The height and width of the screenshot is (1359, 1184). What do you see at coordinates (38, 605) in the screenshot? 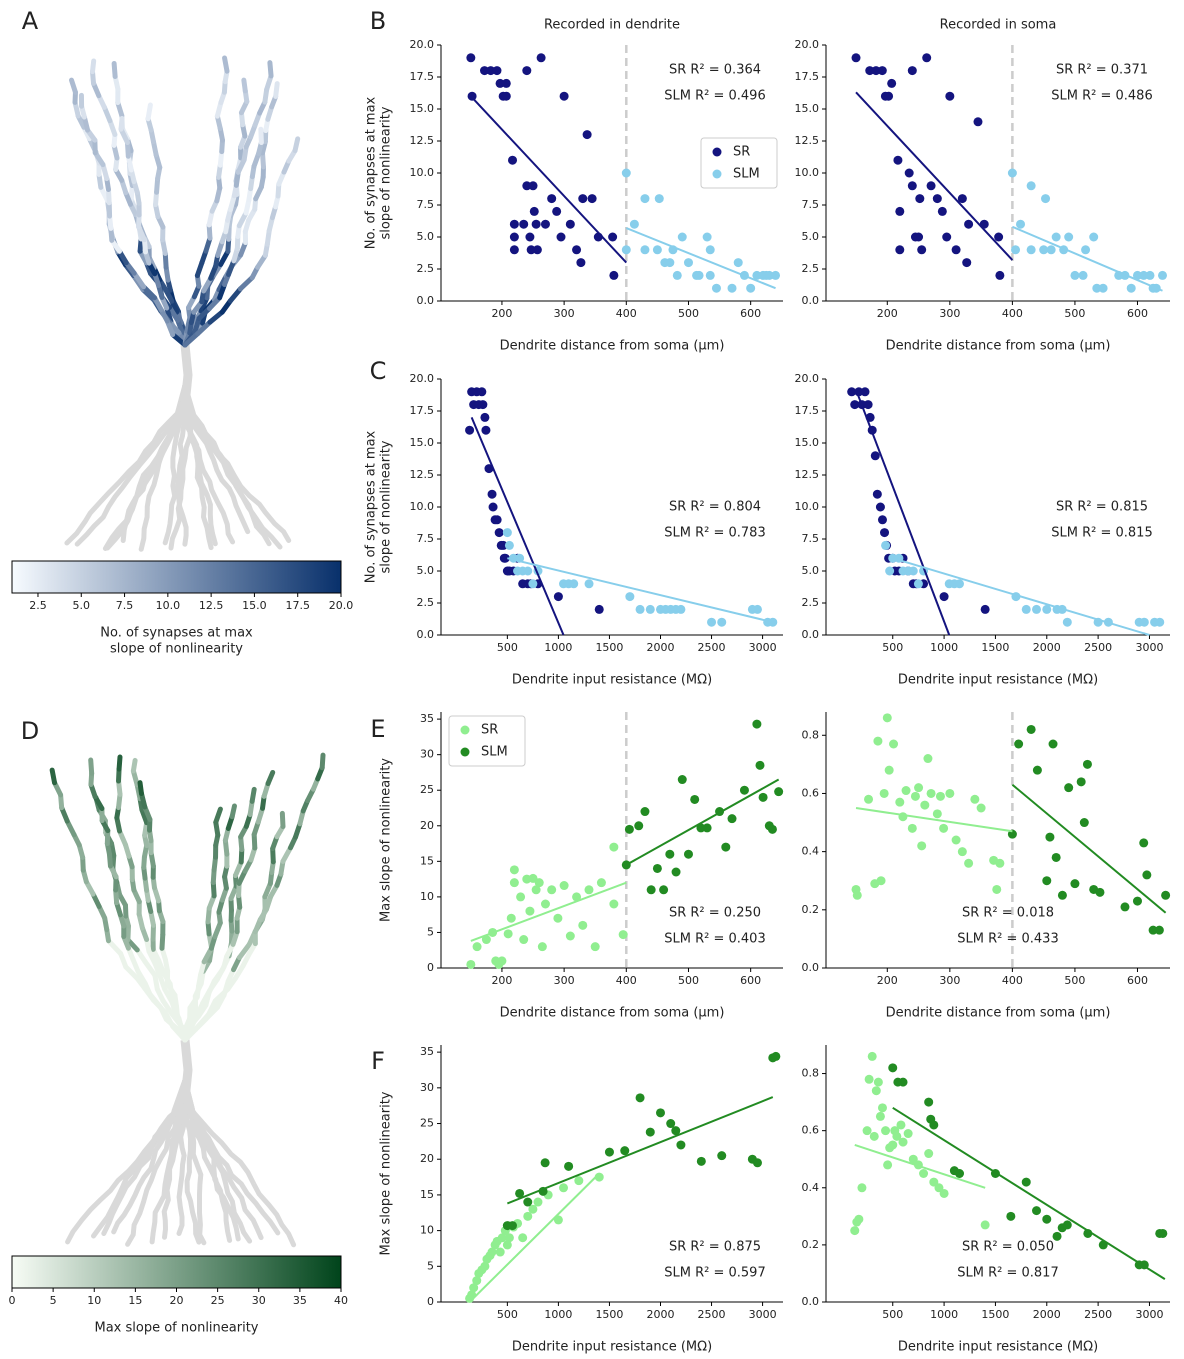
I see `x-tick-label: 2.5` at bounding box center [38, 605].